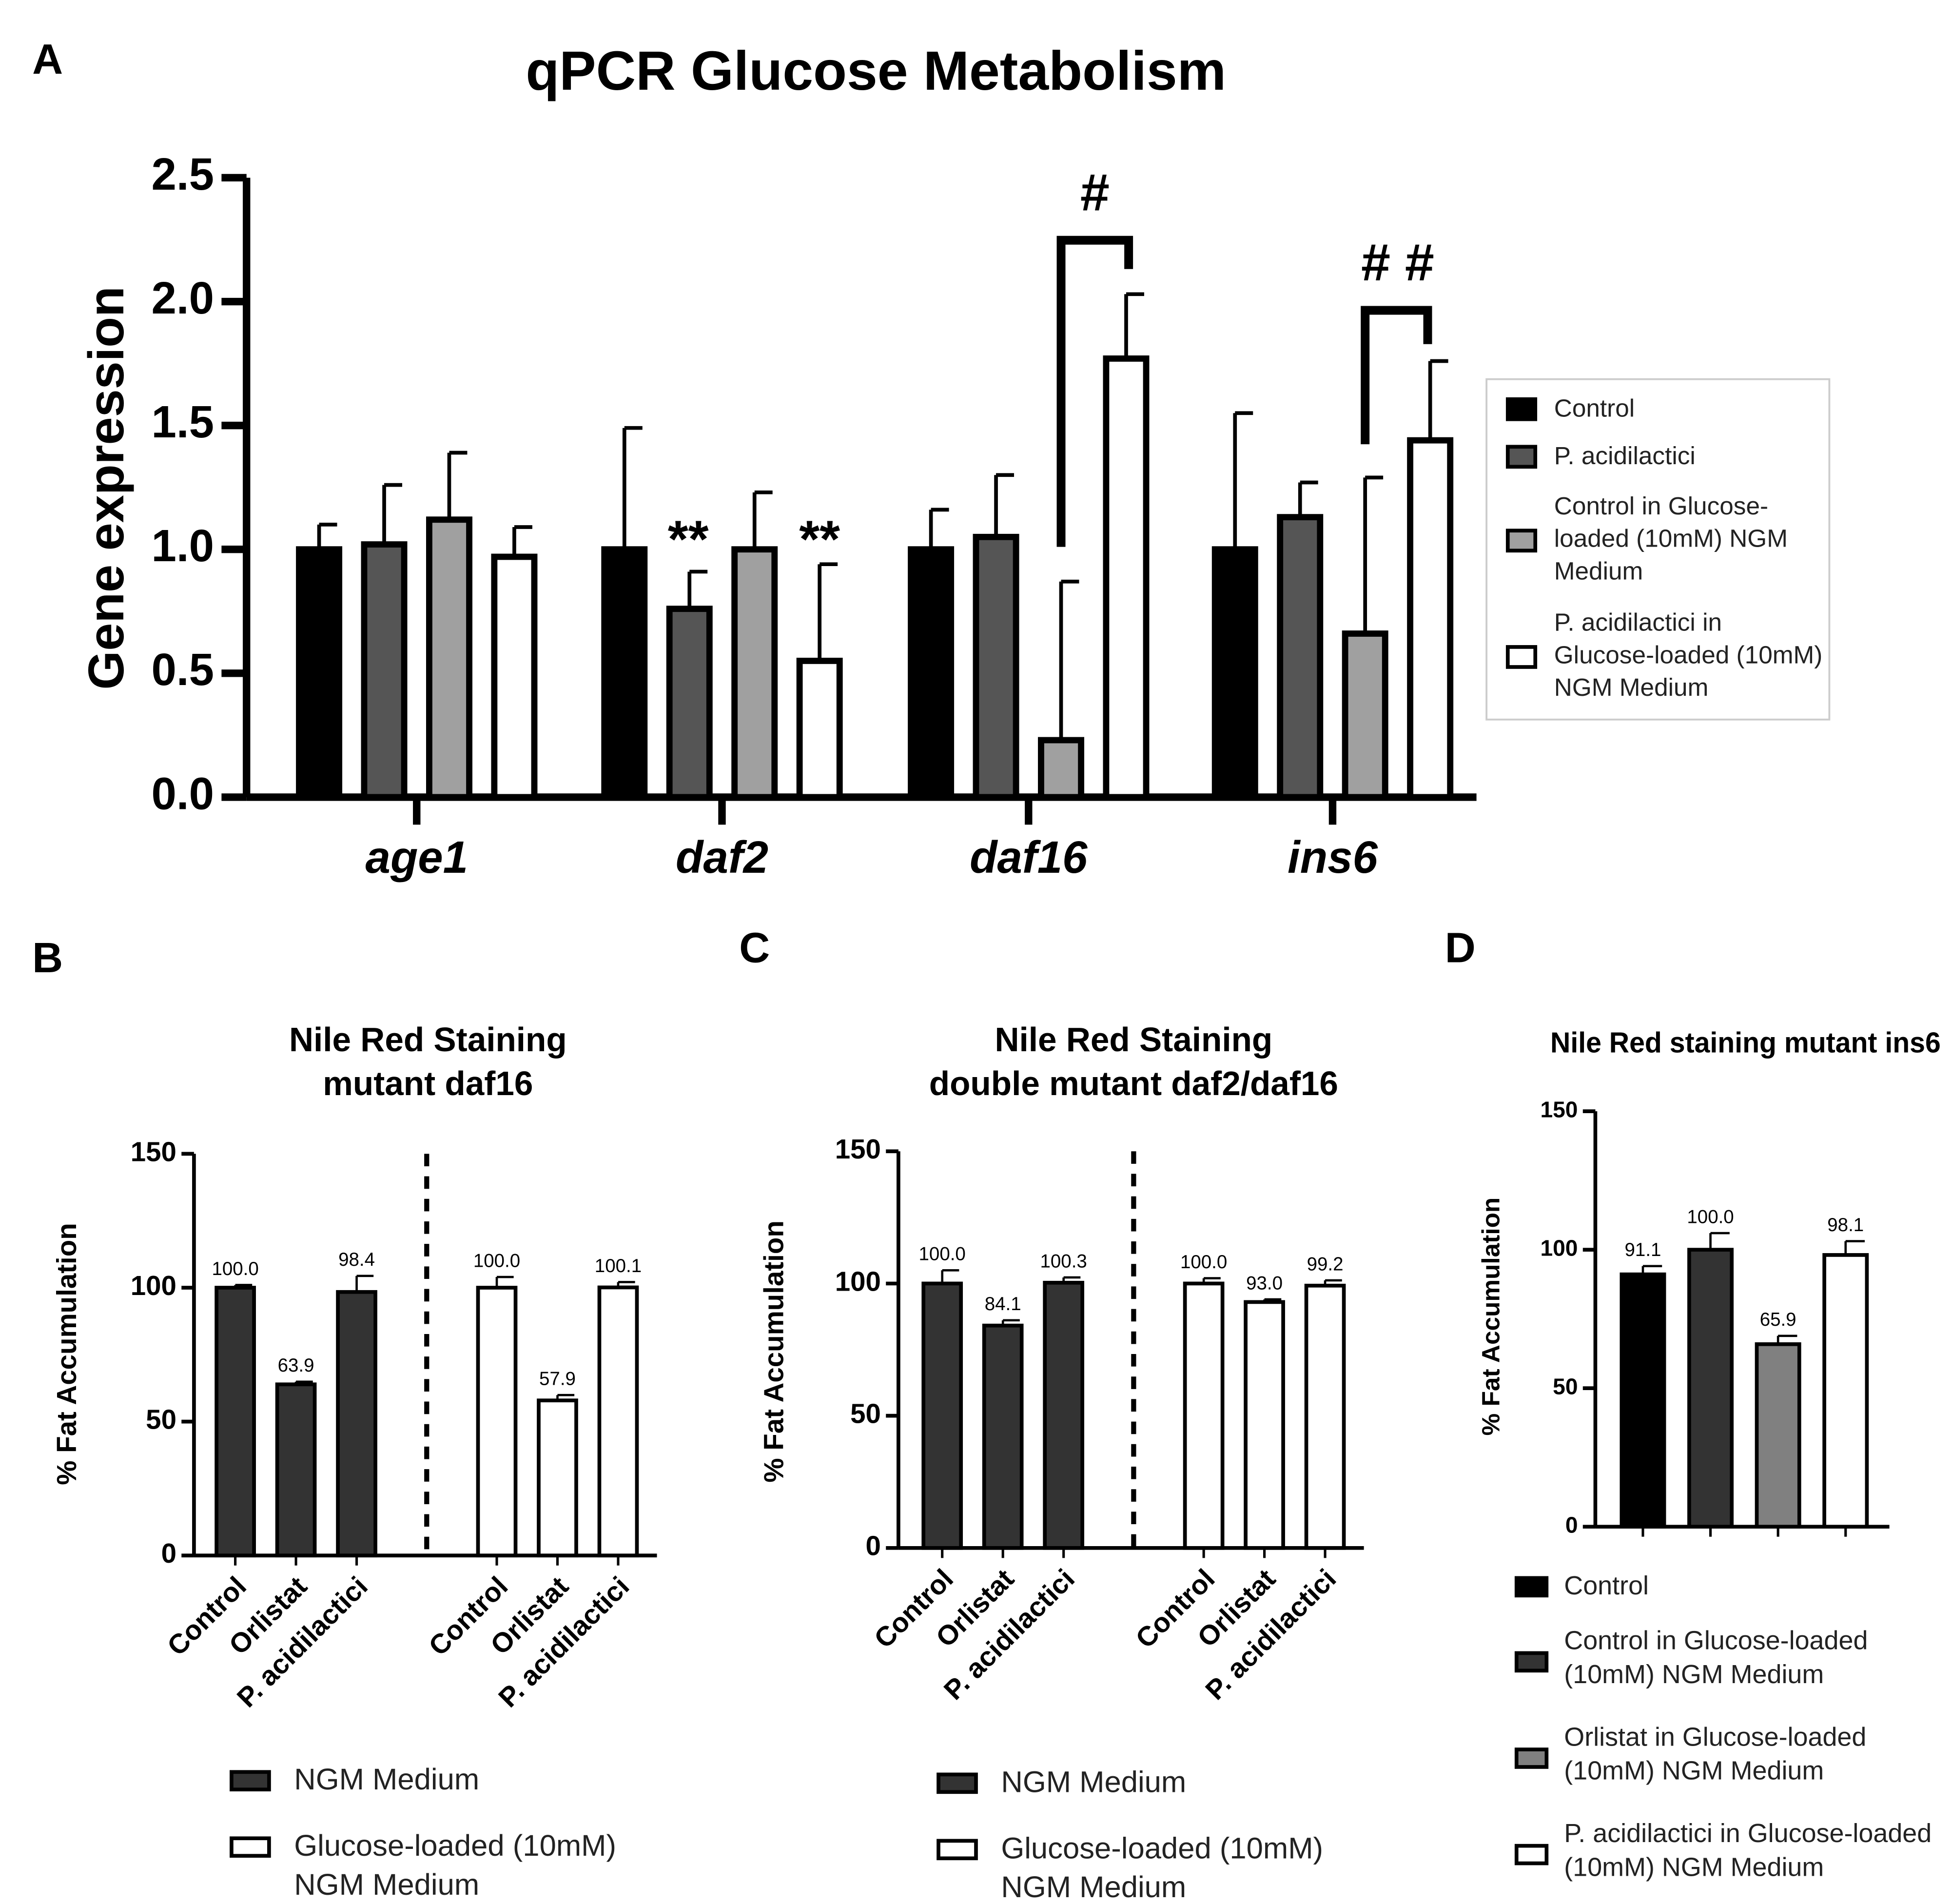 This screenshot has width=1952, height=1904. What do you see at coordinates (1003, 1304) in the screenshot?
I see `value-label: 84.1` at bounding box center [1003, 1304].